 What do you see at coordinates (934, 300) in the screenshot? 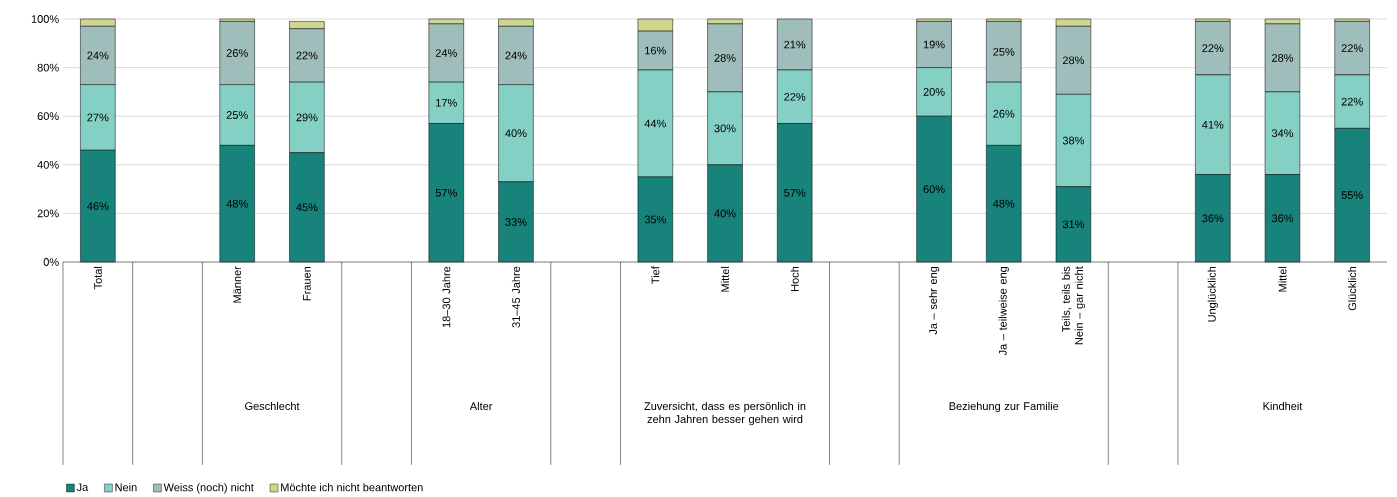
I see `x-tick-label: Ja – sehr eng` at bounding box center [934, 300].